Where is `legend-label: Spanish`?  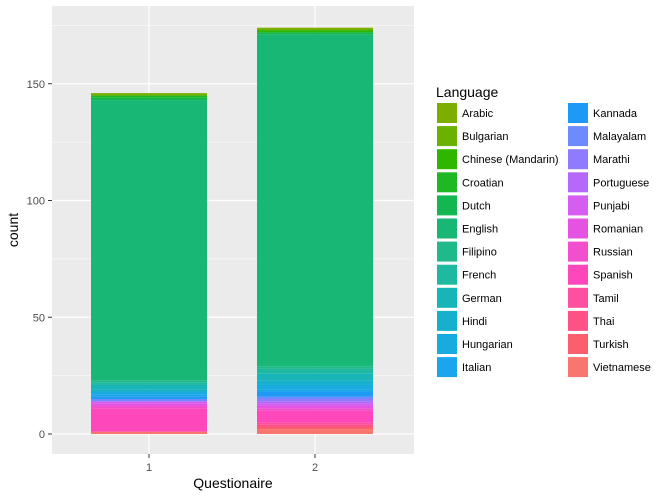 legend-label: Spanish is located at coordinates (613, 276).